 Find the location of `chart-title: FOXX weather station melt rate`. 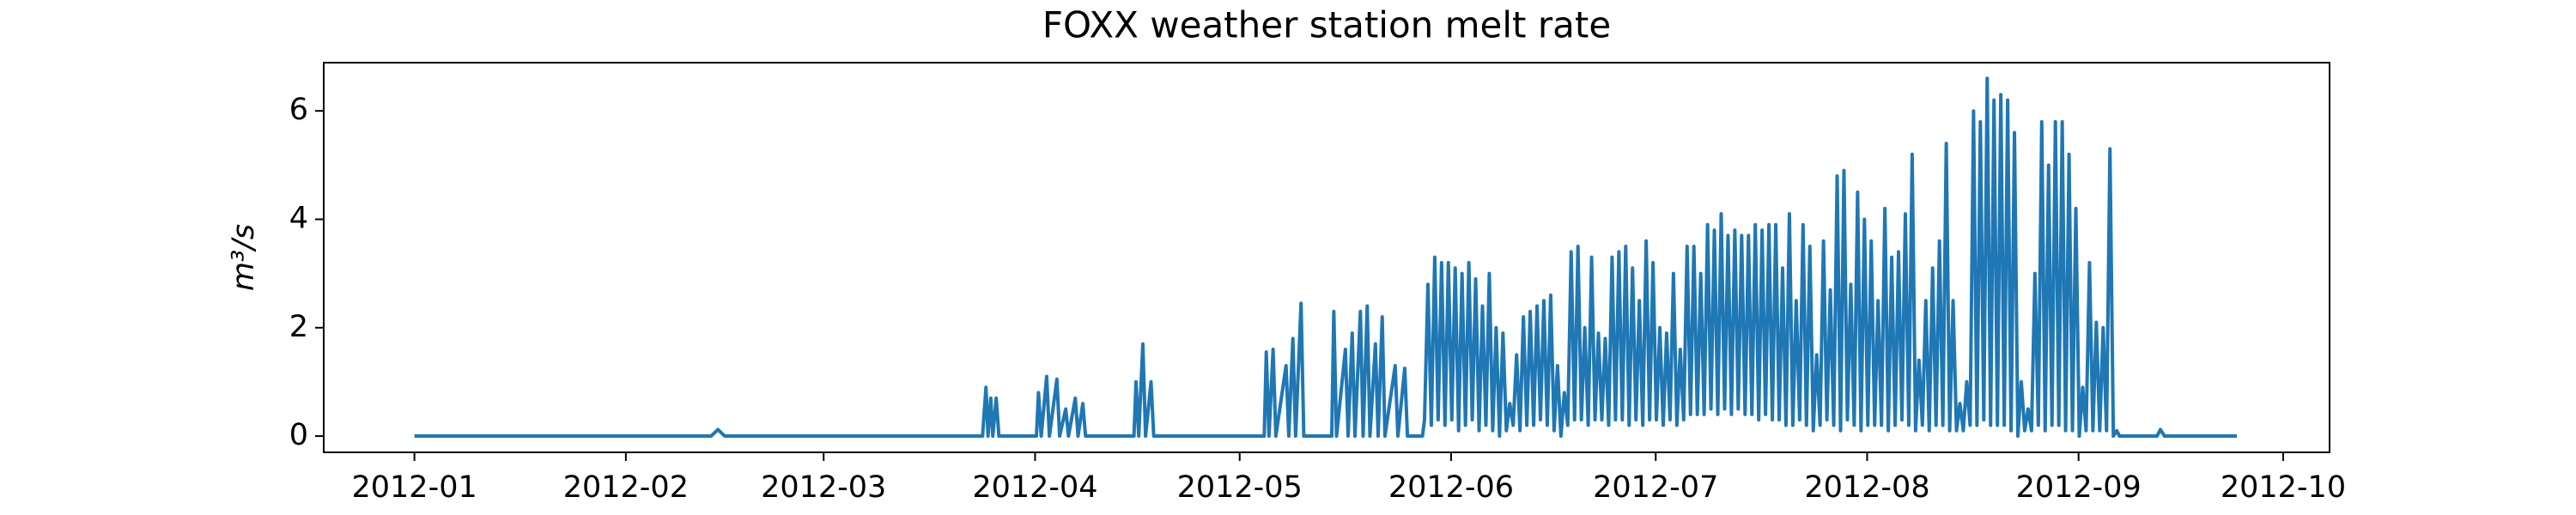

chart-title: FOXX weather station melt rate is located at coordinates (1327, 25).